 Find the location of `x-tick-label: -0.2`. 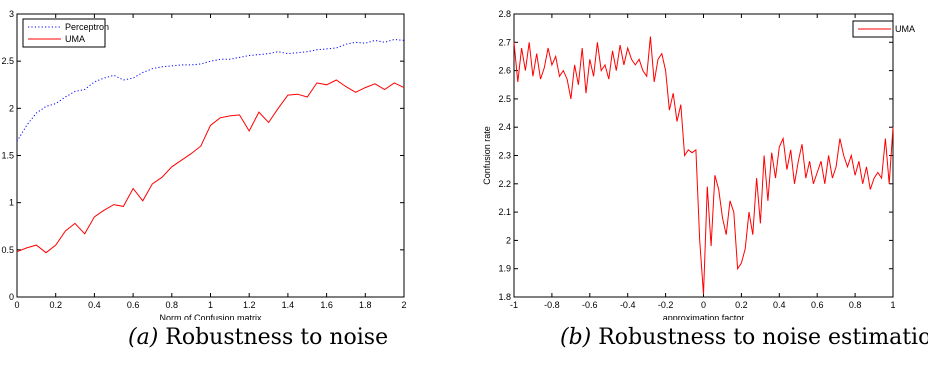

x-tick-label: -0.2 is located at coordinates (666, 305).